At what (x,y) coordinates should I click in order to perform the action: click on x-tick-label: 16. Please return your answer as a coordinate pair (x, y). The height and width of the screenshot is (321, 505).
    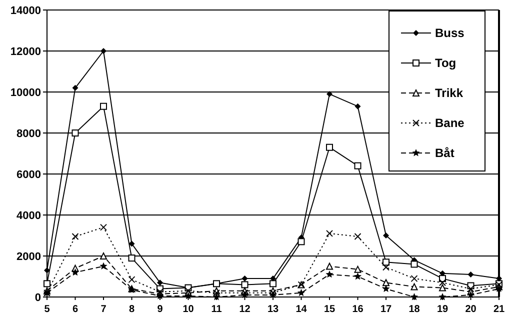
    Looking at the image, I should click on (358, 309).